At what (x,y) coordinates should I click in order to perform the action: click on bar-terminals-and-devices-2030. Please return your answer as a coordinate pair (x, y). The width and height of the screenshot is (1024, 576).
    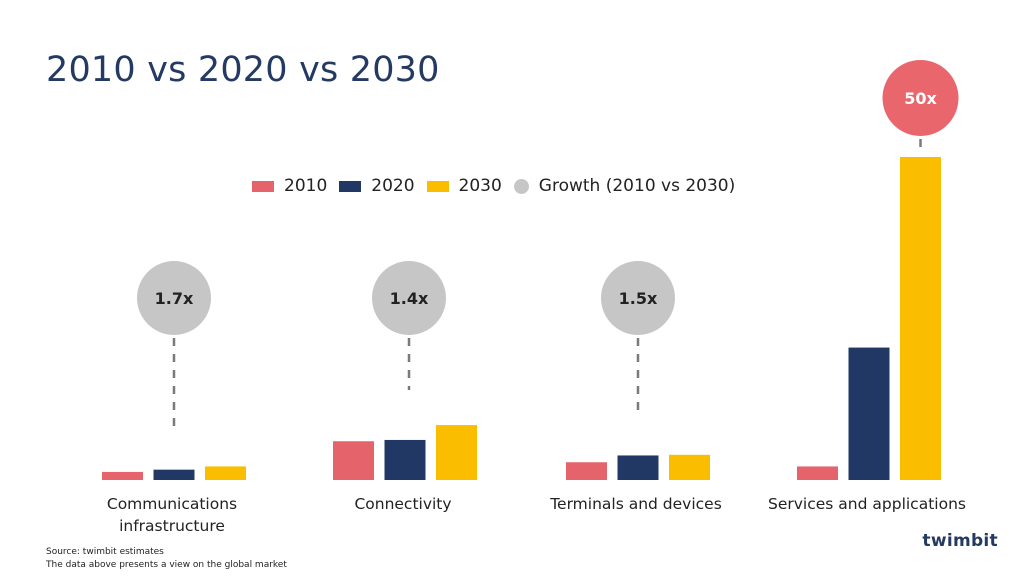
    Looking at the image, I should click on (689, 467).